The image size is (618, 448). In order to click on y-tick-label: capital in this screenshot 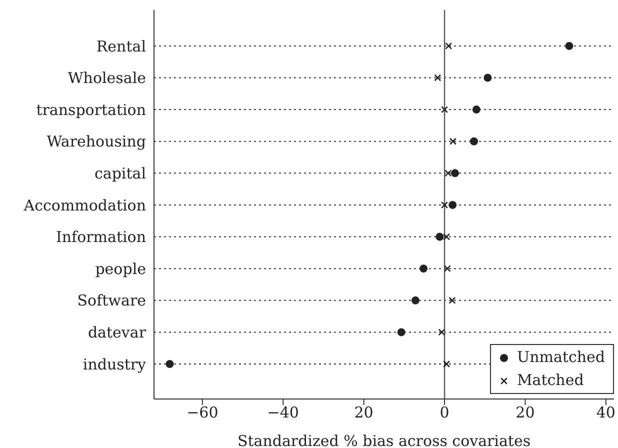, I will do `click(120, 173)`.